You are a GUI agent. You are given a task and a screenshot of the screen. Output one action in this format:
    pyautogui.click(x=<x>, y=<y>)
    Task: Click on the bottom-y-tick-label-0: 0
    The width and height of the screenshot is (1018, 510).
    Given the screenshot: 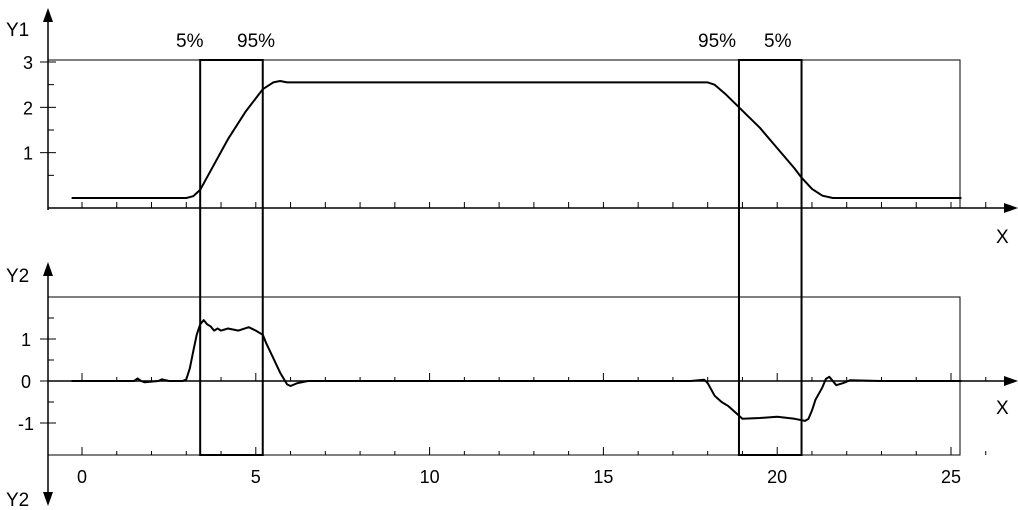 What is the action you would take?
    pyautogui.click(x=26, y=382)
    